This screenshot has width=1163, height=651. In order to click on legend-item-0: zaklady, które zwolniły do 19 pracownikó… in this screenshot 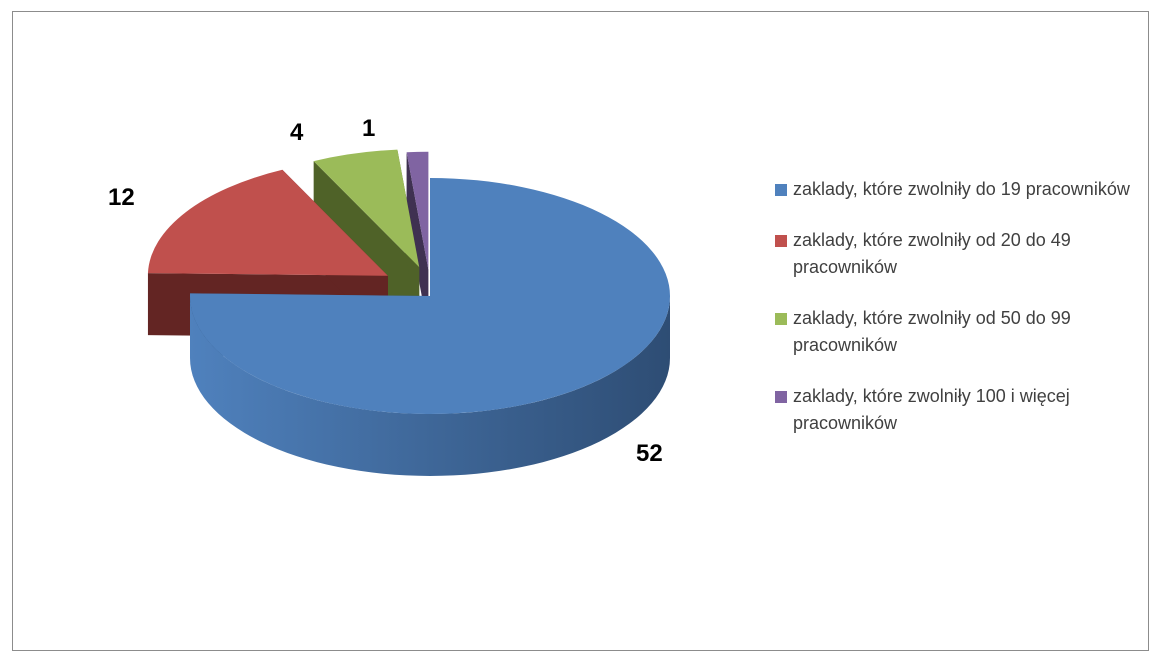, I will do `click(965, 189)`.